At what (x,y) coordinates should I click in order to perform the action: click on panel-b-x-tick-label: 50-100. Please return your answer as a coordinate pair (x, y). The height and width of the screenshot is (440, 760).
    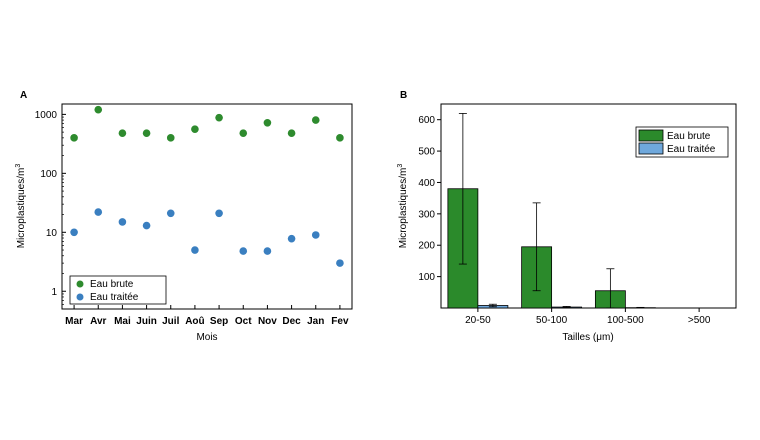
    Looking at the image, I should click on (552, 320).